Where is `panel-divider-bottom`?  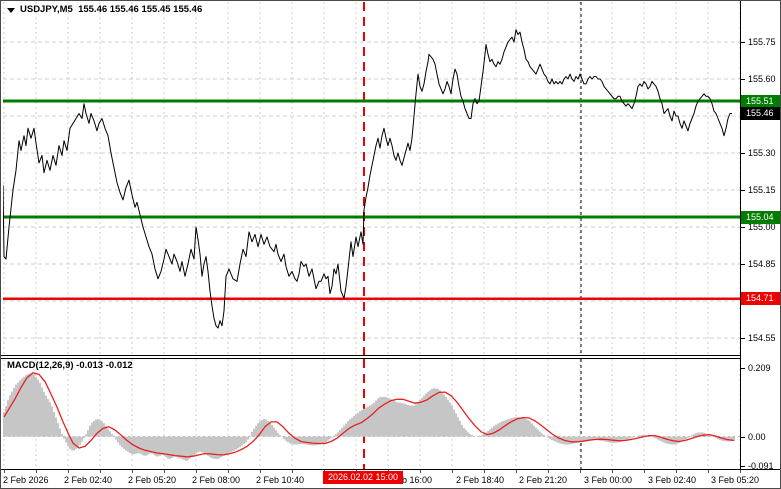 panel-divider-bottom is located at coordinates (371, 358).